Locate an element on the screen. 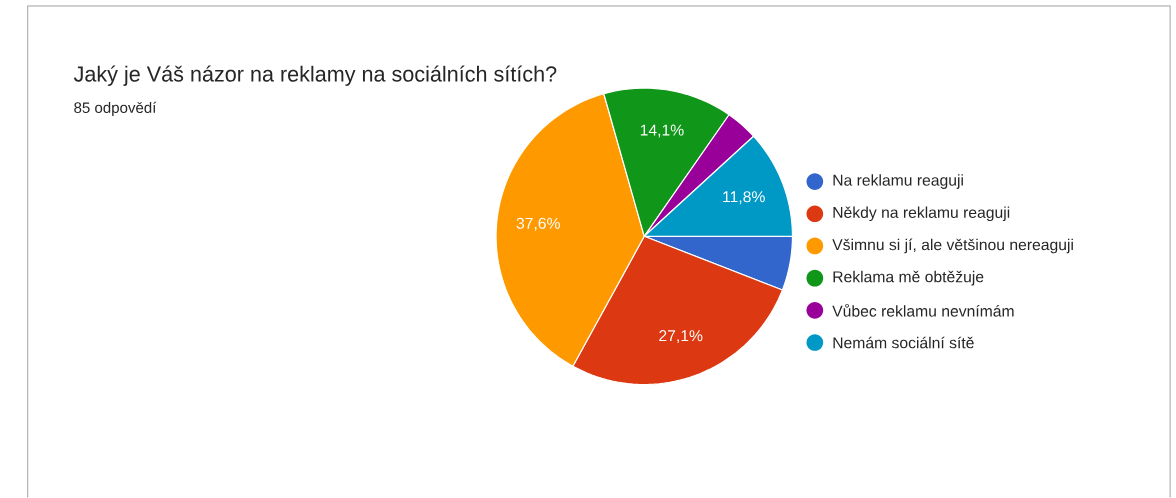  data-label: 37,6% is located at coordinates (538, 224).